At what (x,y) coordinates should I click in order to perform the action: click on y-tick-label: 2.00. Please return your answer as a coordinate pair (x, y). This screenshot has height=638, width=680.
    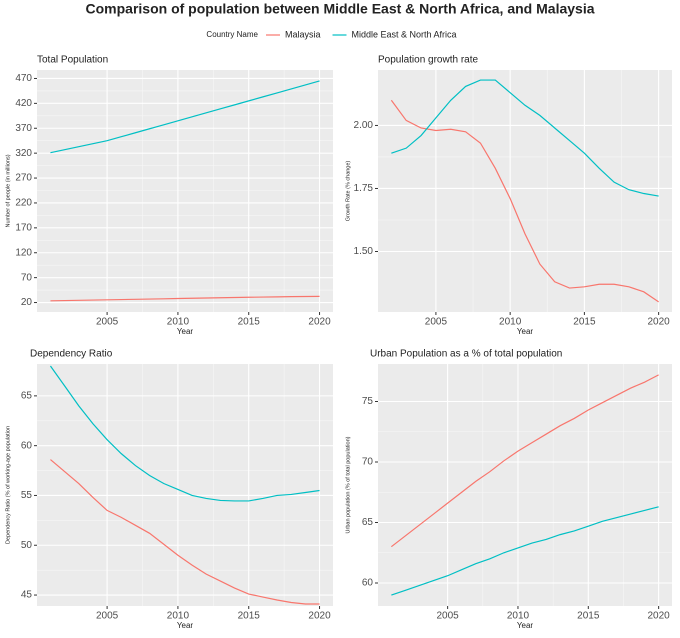
    Looking at the image, I should click on (364, 125).